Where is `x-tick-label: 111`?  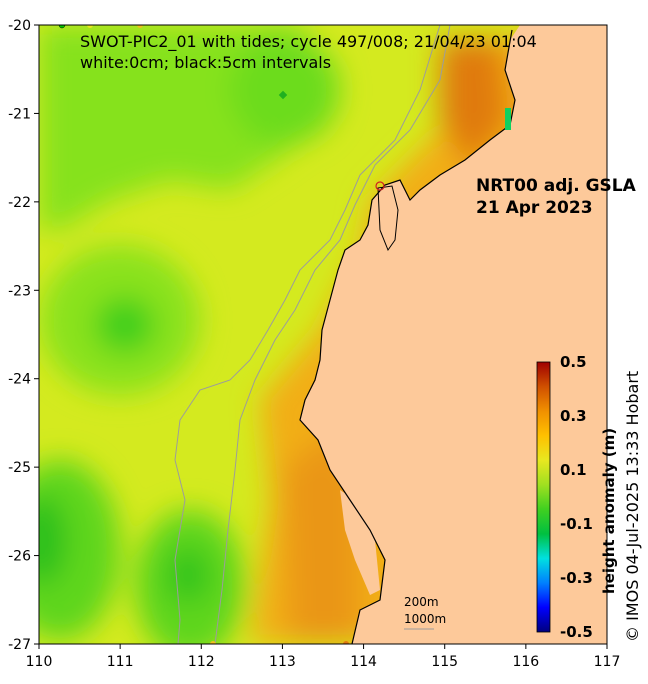 x-tick-label: 111 is located at coordinates (120, 662).